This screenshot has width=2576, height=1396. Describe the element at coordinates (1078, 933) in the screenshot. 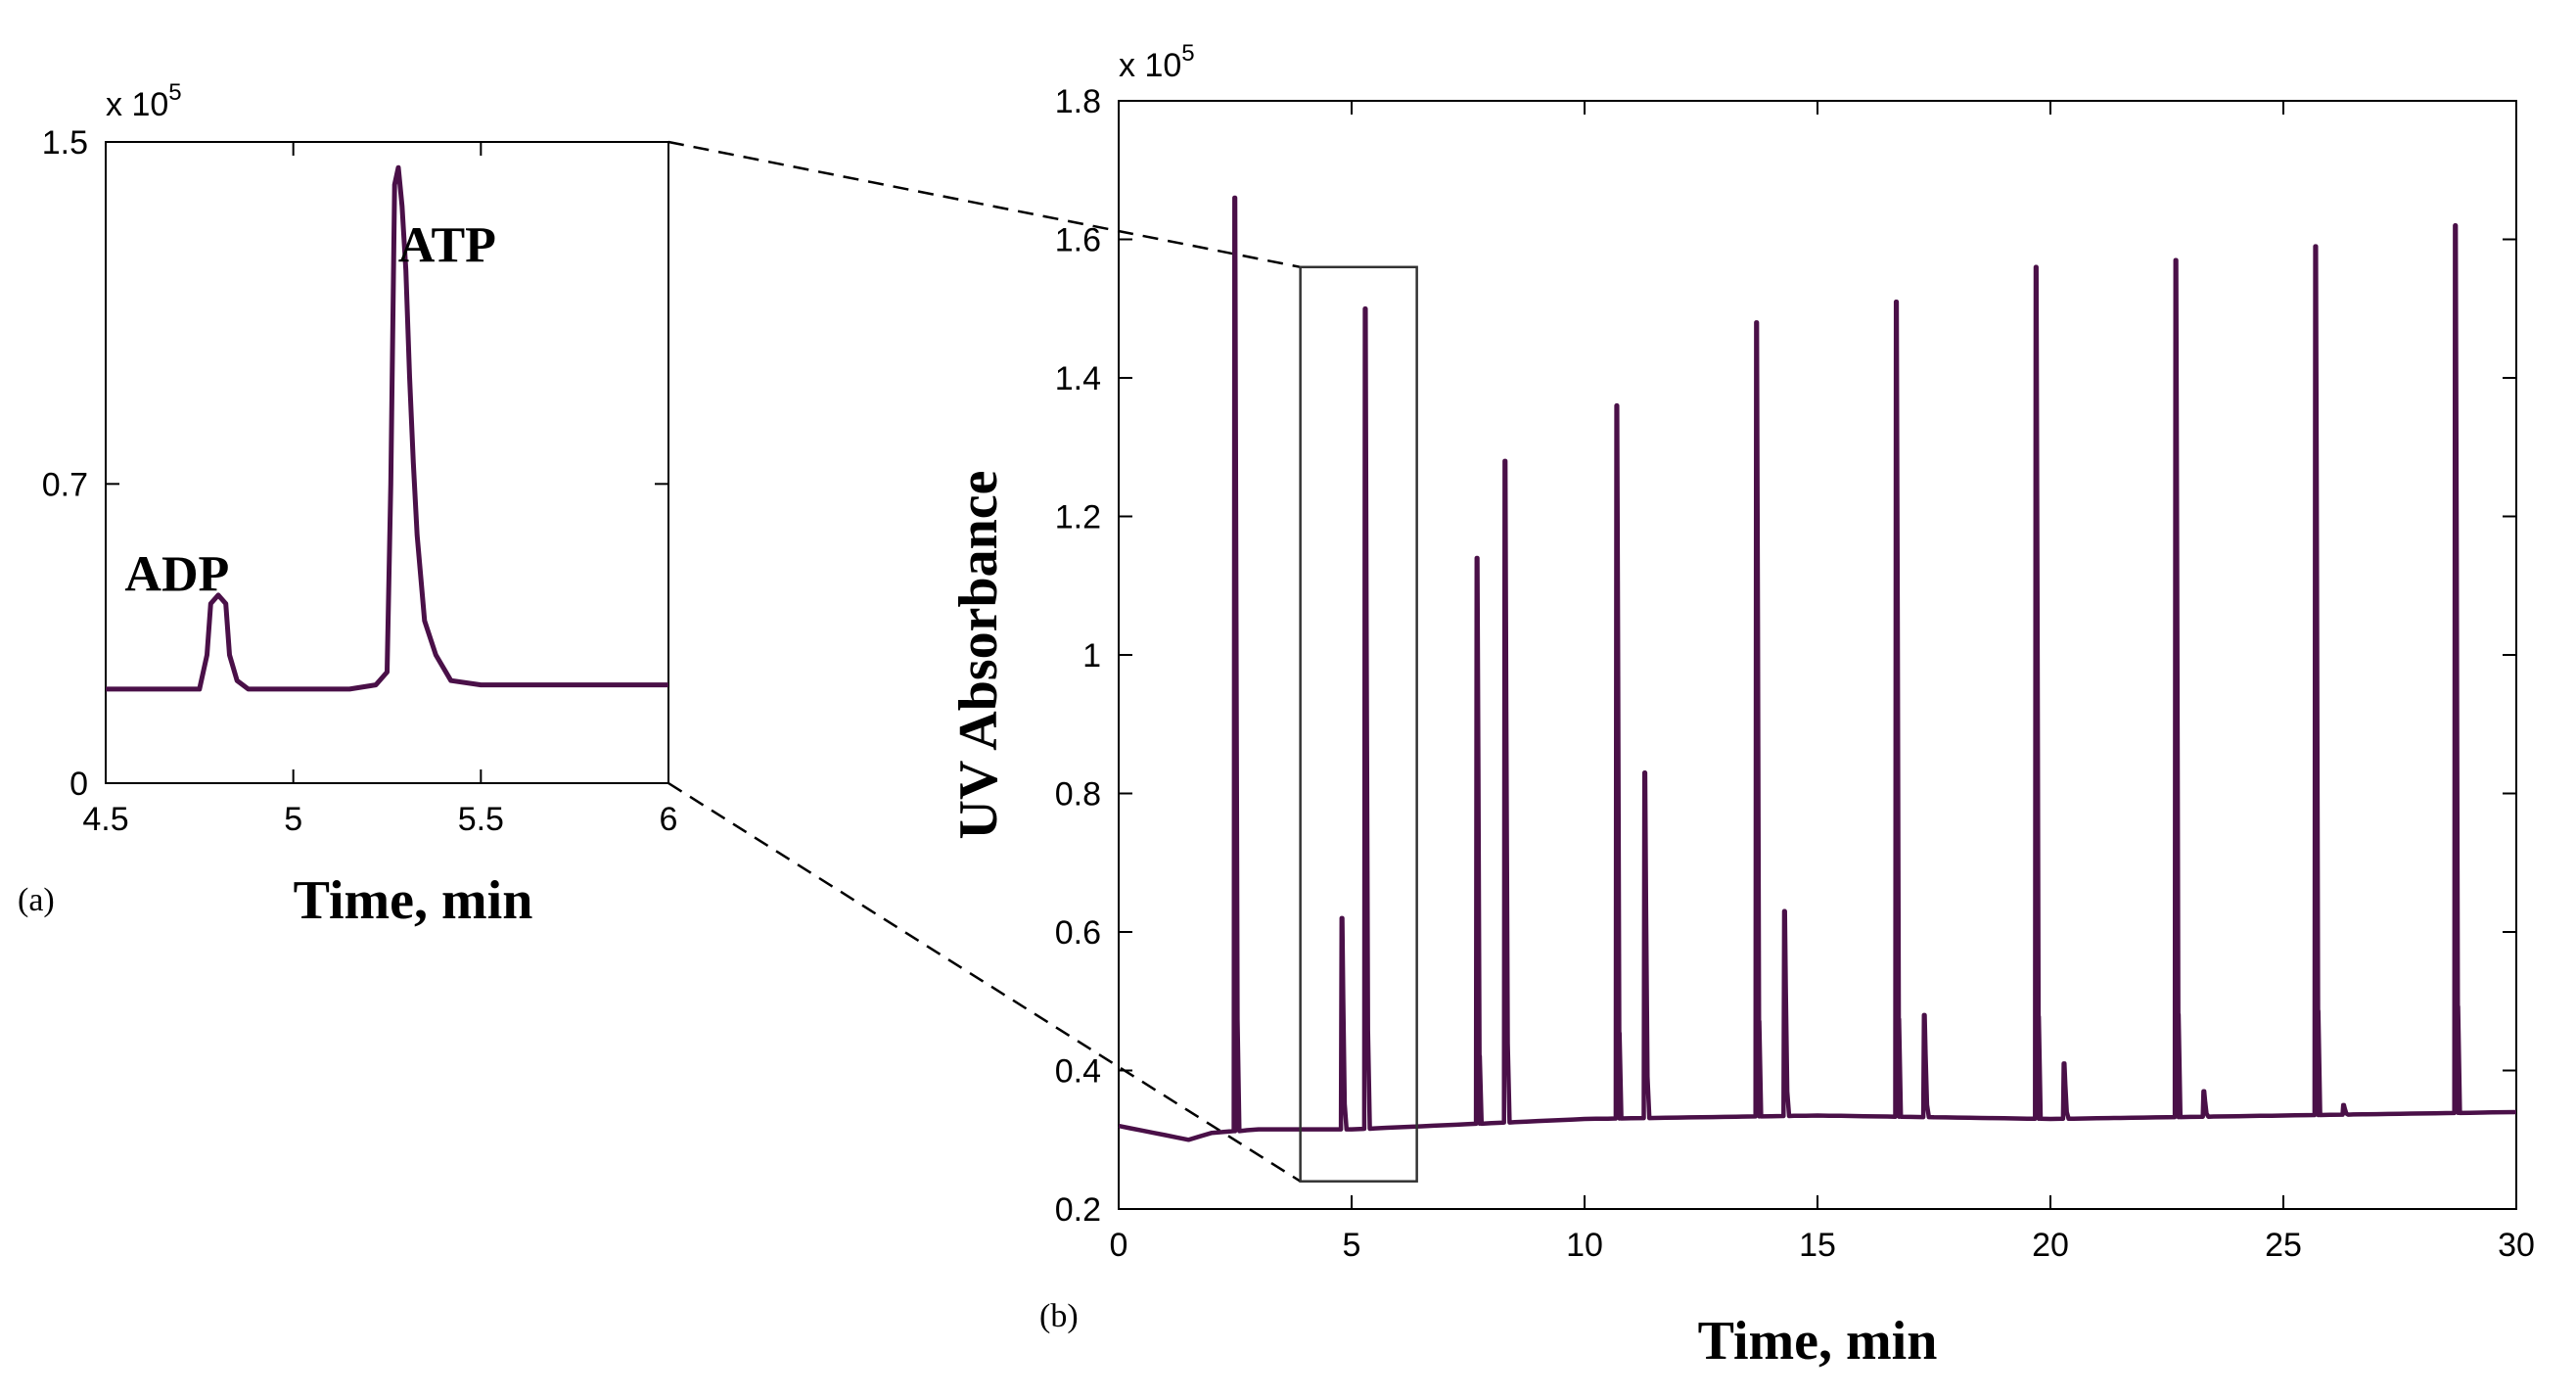

I see `panel-b-y-tick-label: 0.6` at that location.